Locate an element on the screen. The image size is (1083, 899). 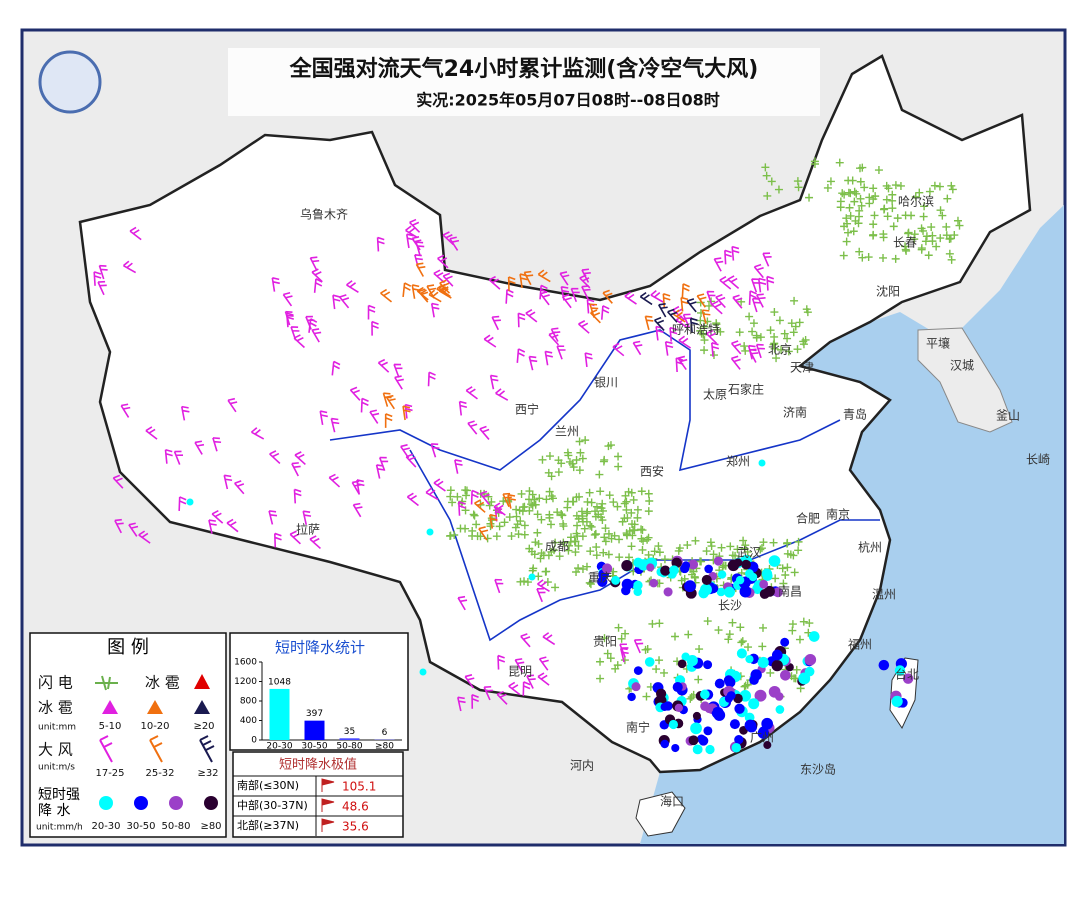
city-label: 南京 is located at coordinates (838, 514).